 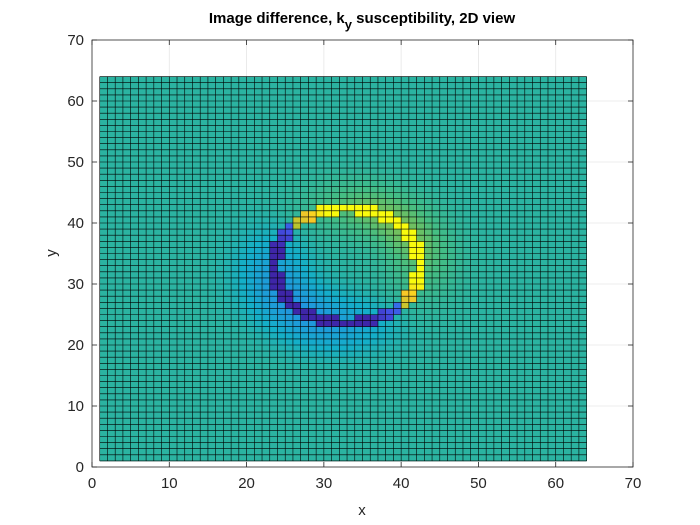 What do you see at coordinates (555, 483) in the screenshot?
I see `x-tick-label: 60` at bounding box center [555, 483].